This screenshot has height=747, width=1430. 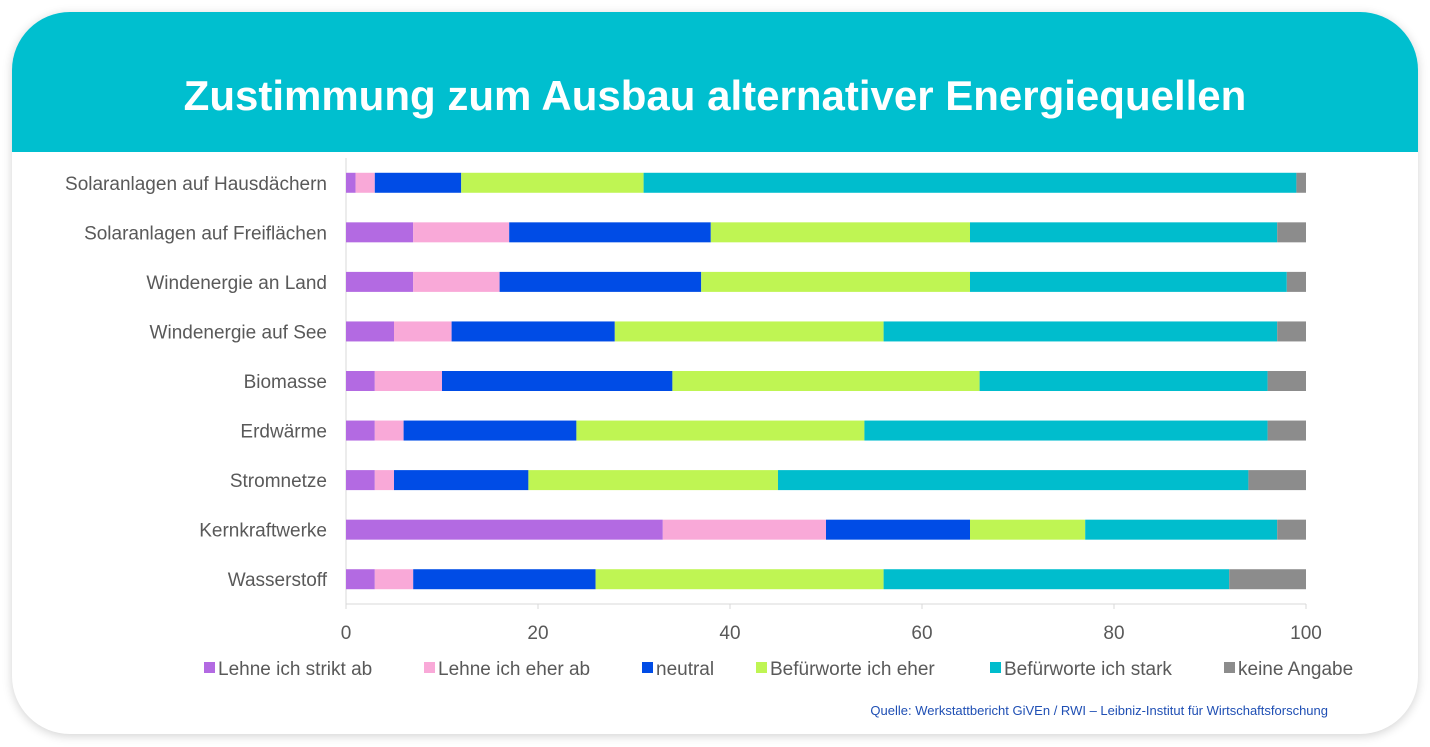 I want to click on category-label: Solaranlagen auf Freiflächen, so click(x=205, y=233).